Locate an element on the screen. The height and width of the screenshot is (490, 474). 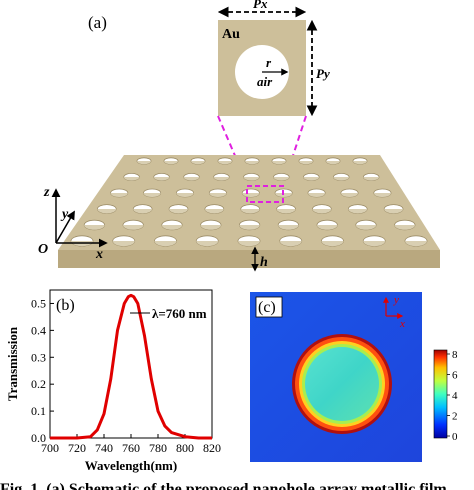
panel-c-label: (c) is located at coordinates (267, 307).